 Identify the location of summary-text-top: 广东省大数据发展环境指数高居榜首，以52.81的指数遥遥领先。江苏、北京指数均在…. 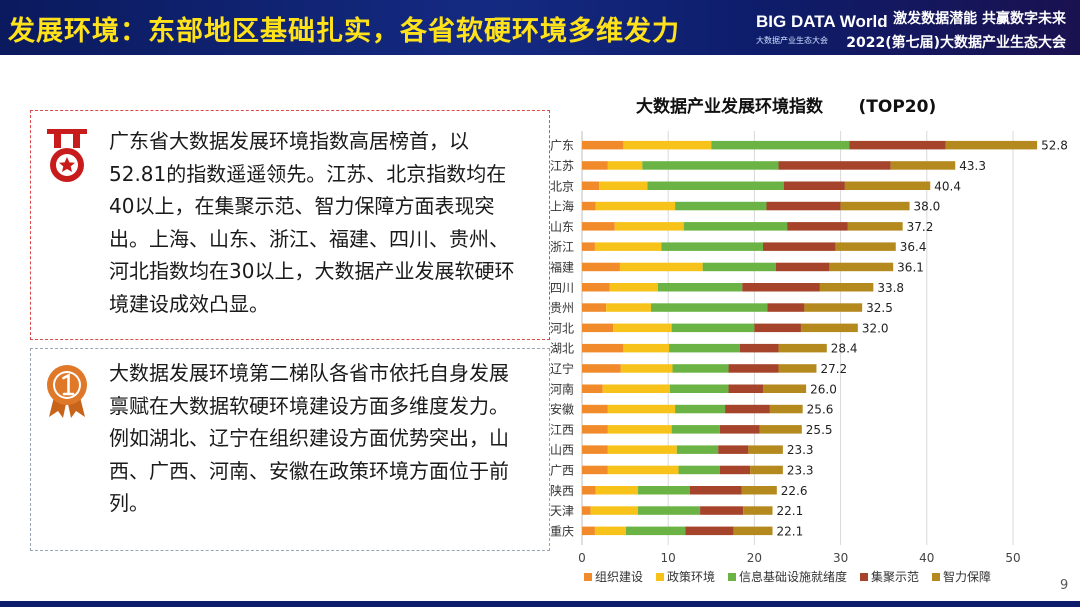
(312, 222).